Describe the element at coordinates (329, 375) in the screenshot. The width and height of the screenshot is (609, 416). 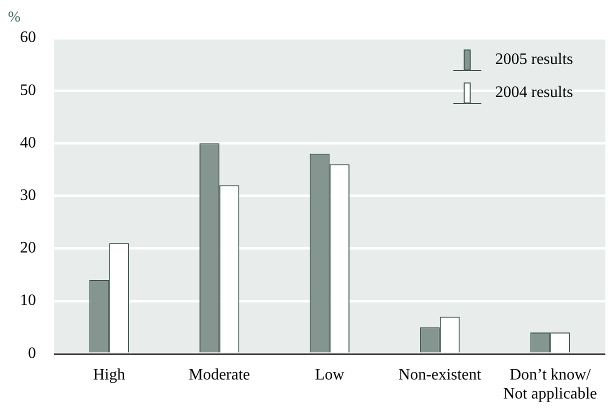
I see `x-tick-label: Low` at that location.